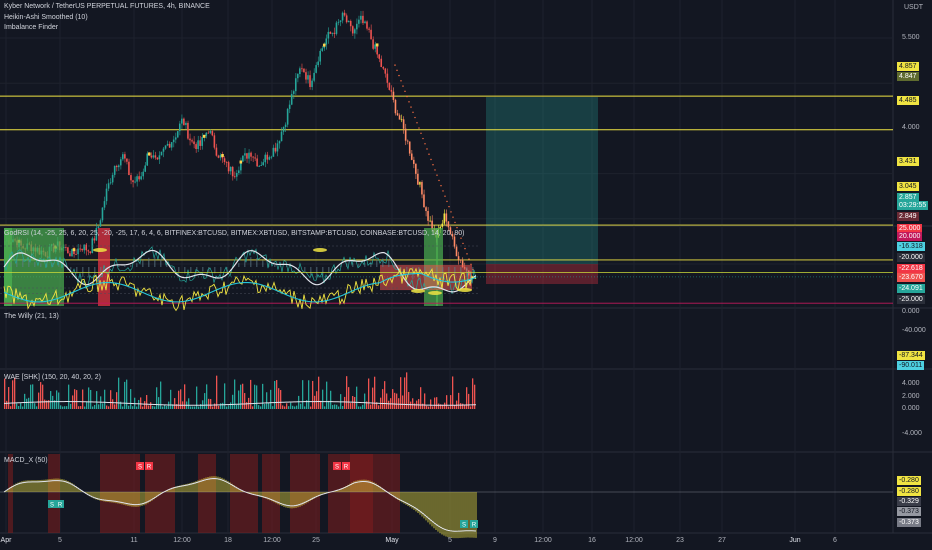 Image resolution: width=932 pixels, height=550 pixels. What do you see at coordinates (909, 480) in the screenshot?
I see `price-tag: -0.280` at bounding box center [909, 480].